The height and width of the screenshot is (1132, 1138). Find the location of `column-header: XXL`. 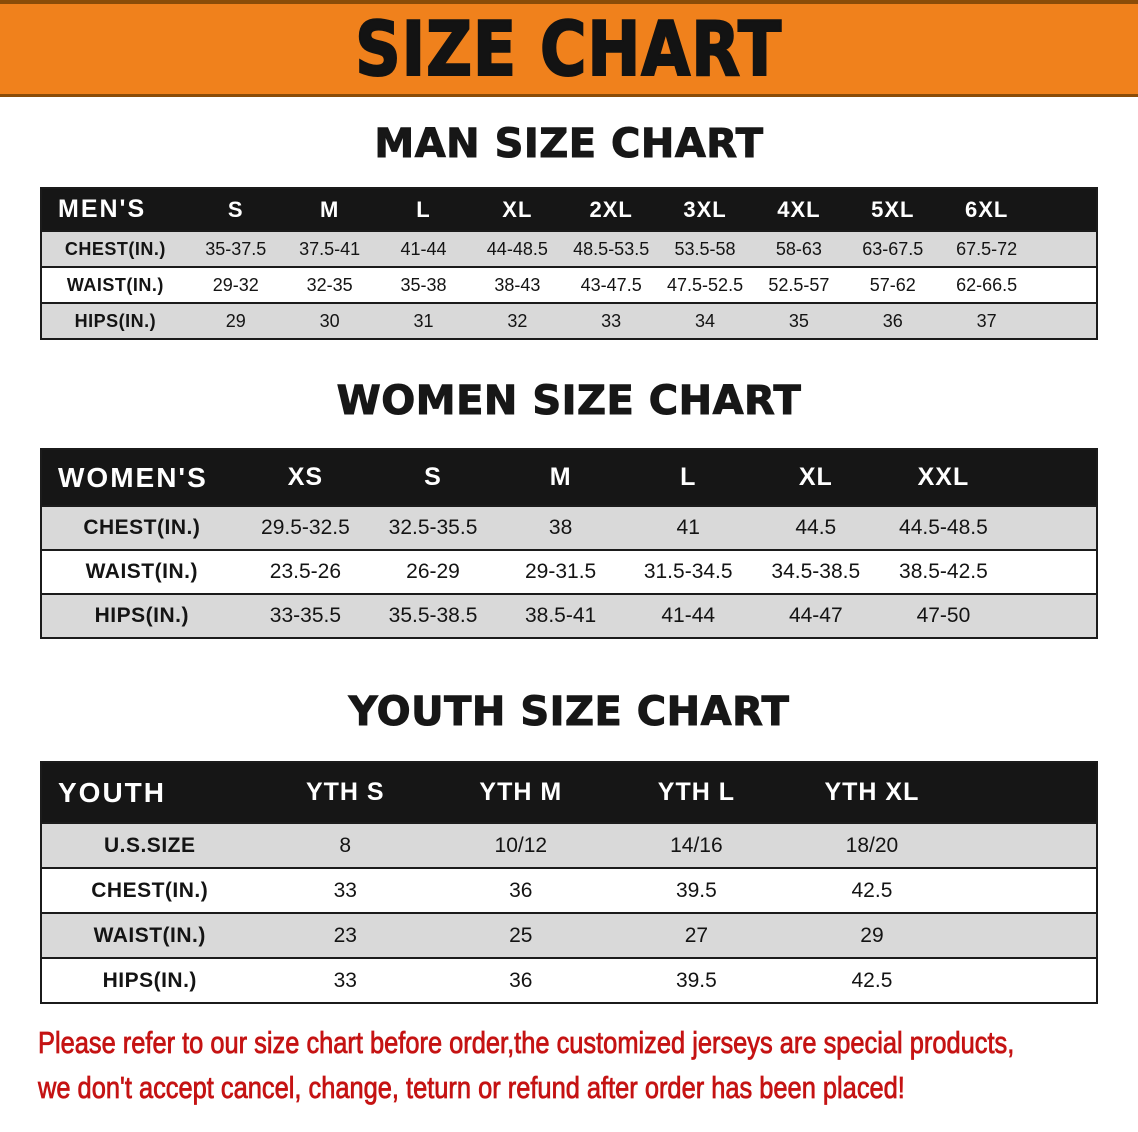

column-header: XXL is located at coordinates (943, 477).